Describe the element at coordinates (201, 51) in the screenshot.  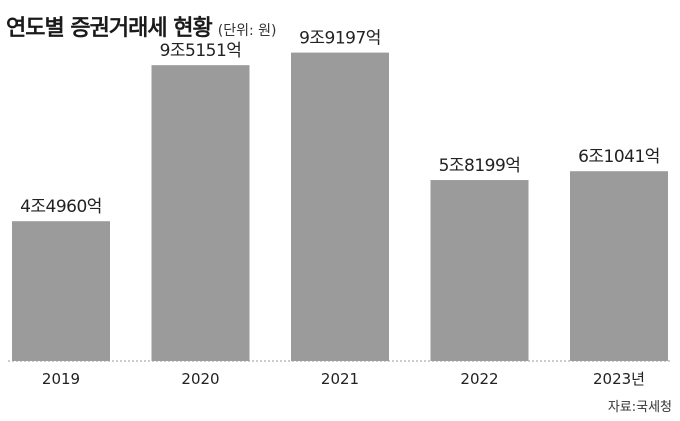
I see `data-label-2020: 9조5151억` at that location.